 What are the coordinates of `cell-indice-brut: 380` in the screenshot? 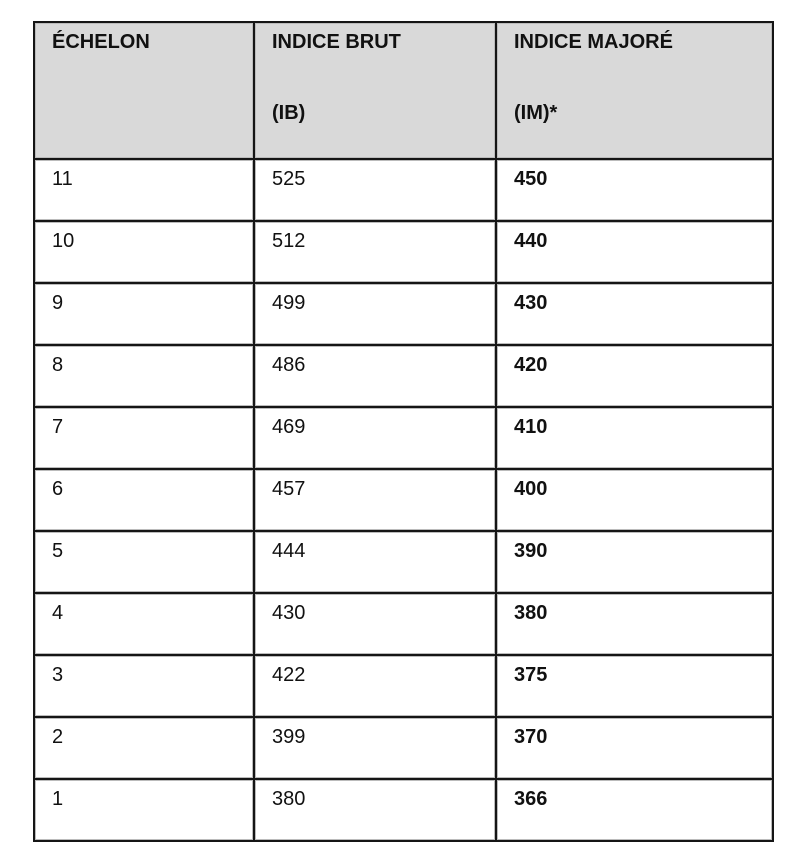 It's located at (375, 810).